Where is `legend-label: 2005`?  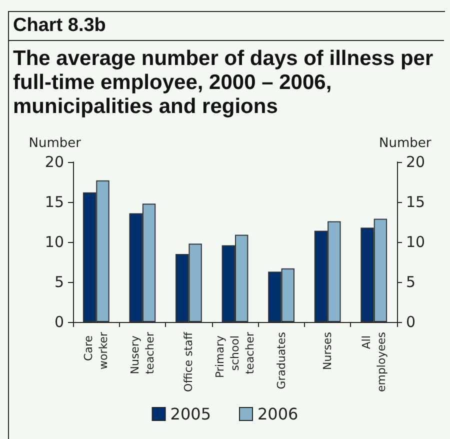 legend-label: 2005 is located at coordinates (190, 414).